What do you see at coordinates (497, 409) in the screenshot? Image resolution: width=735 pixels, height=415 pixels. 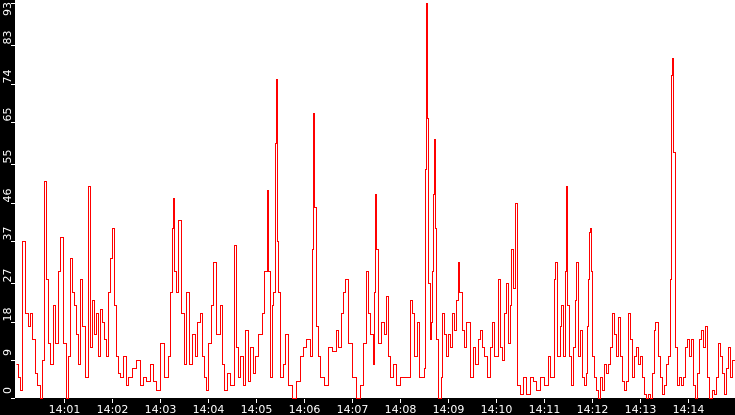 I see `x-tick-label: 14:10` at bounding box center [497, 409].